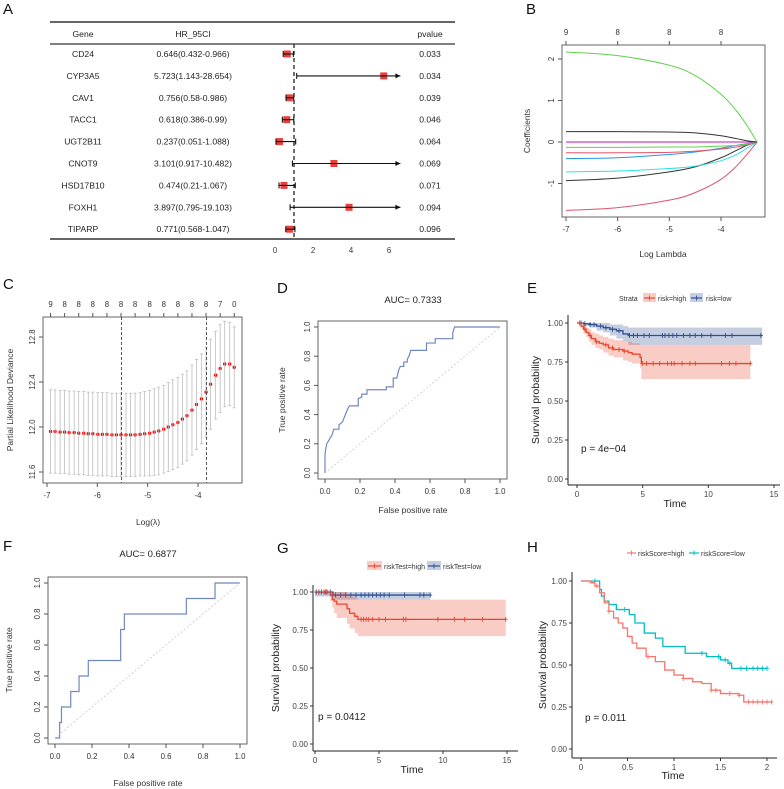  What do you see at coordinates (379, 760) in the screenshot?
I see `g-x-tick-label: 5` at bounding box center [379, 760].